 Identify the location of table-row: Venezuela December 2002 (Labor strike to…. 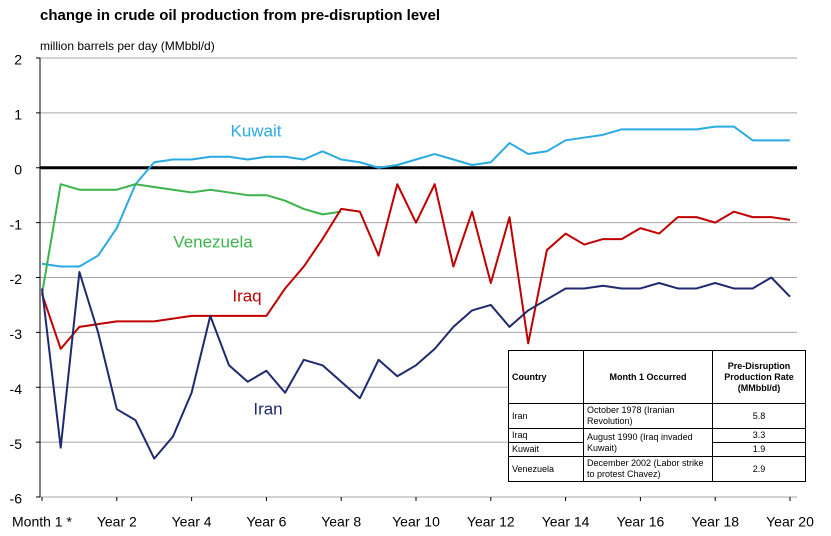
(657, 469).